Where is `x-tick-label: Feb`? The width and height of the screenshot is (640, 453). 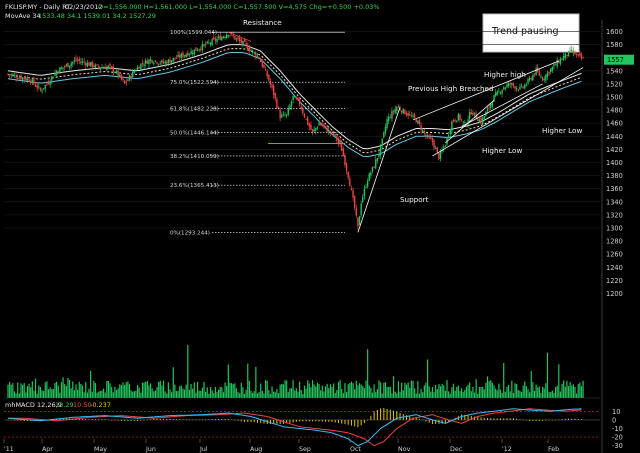 x-tick-label: Feb is located at coordinates (553, 449).